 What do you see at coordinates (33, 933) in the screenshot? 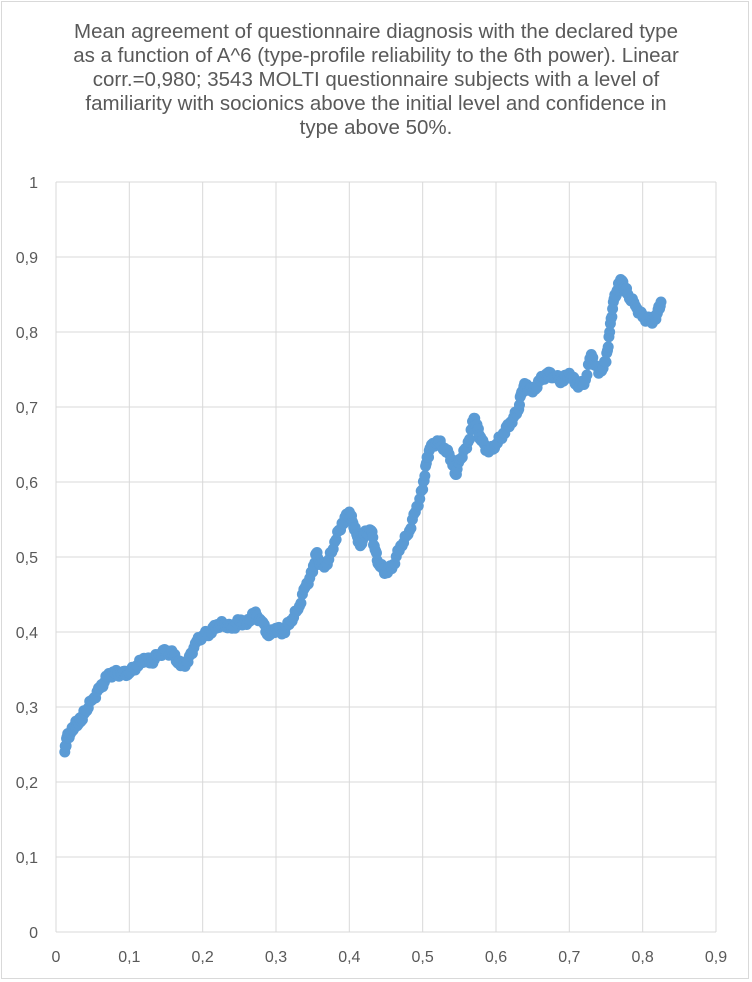
I see `y-tick-label: 0` at bounding box center [33, 933].